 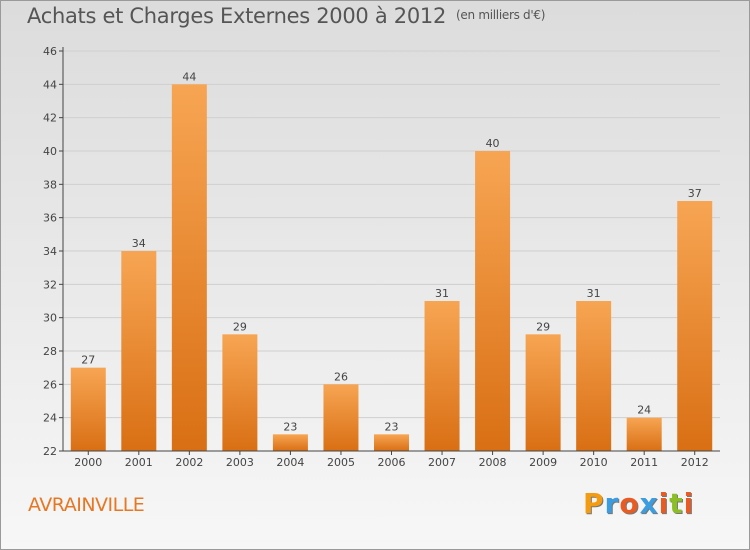 I want to click on value-label: 37, so click(x=695, y=193).